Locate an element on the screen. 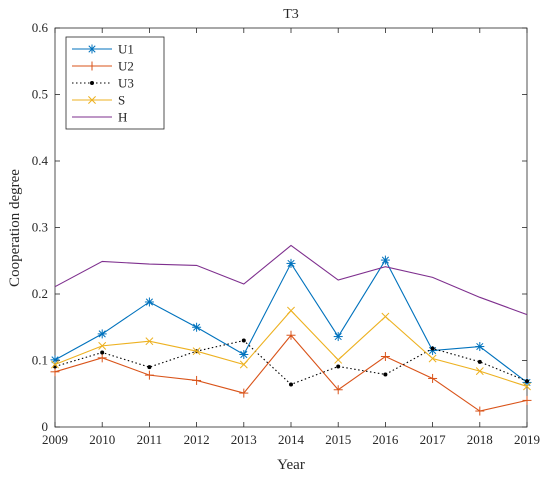 This screenshot has width=550, height=480. y-tick-label: 0.6 is located at coordinates (40, 27).